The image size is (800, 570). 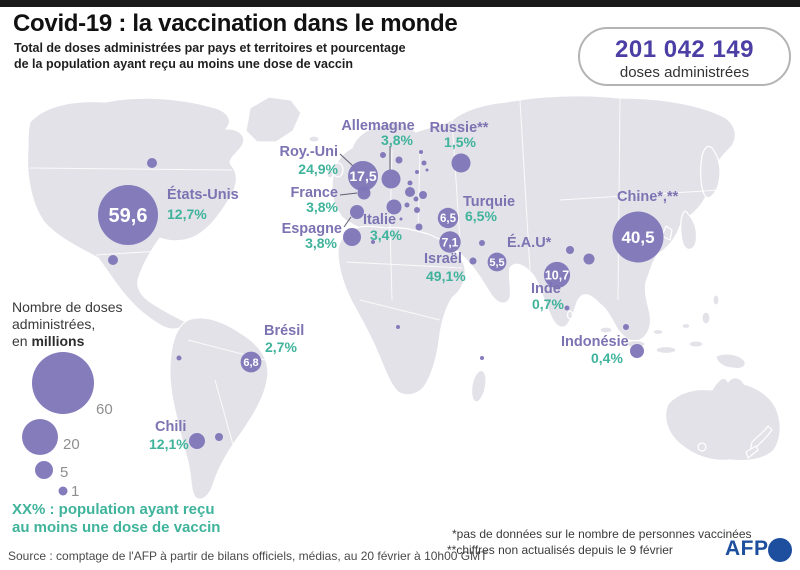 I want to click on country-name-label: États-Unis, so click(x=203, y=195).